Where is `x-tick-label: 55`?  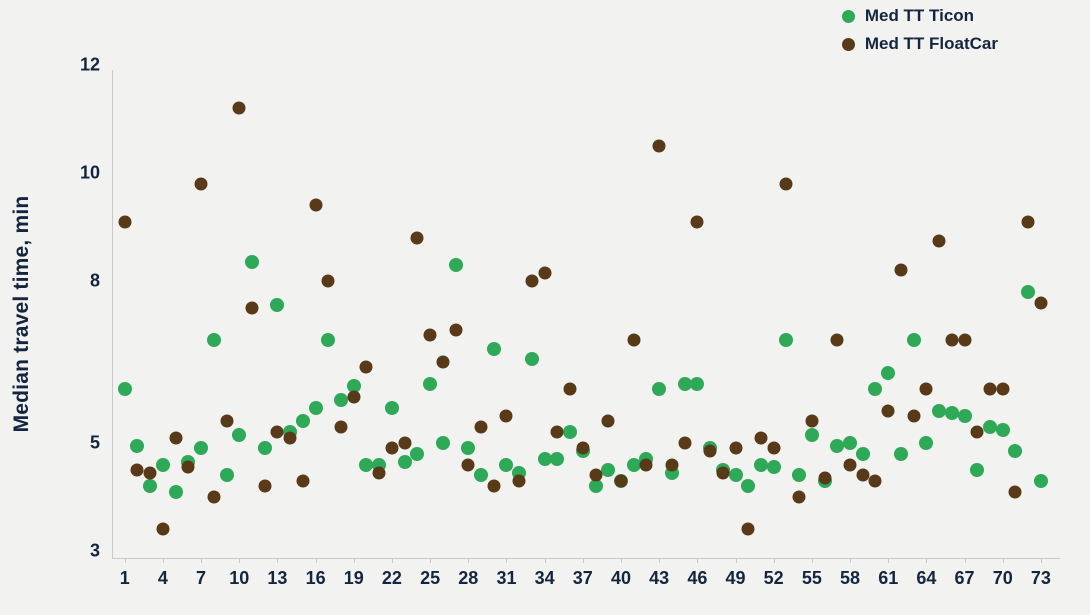 x-tick-label: 55 is located at coordinates (811, 578).